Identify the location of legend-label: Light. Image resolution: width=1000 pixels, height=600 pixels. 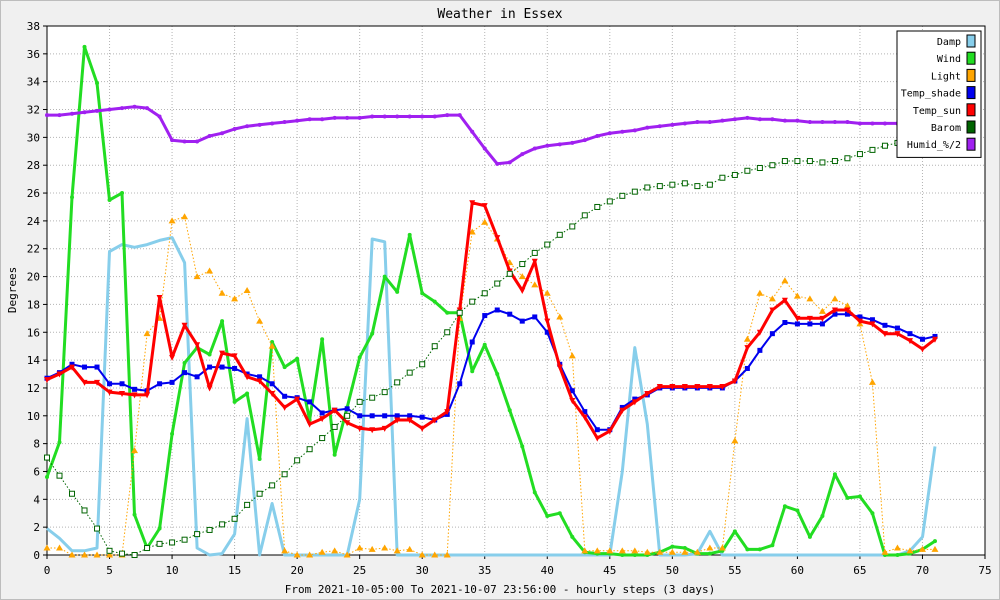
(946, 76).